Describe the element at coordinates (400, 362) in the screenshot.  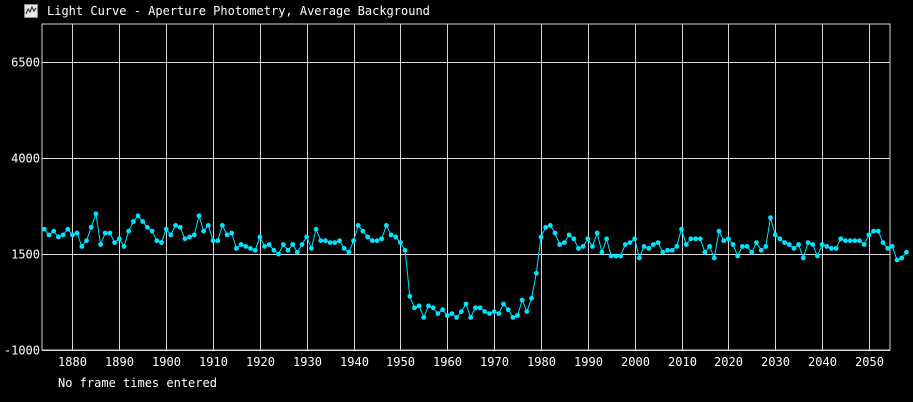
I see `x-tick-label: 1950` at that location.